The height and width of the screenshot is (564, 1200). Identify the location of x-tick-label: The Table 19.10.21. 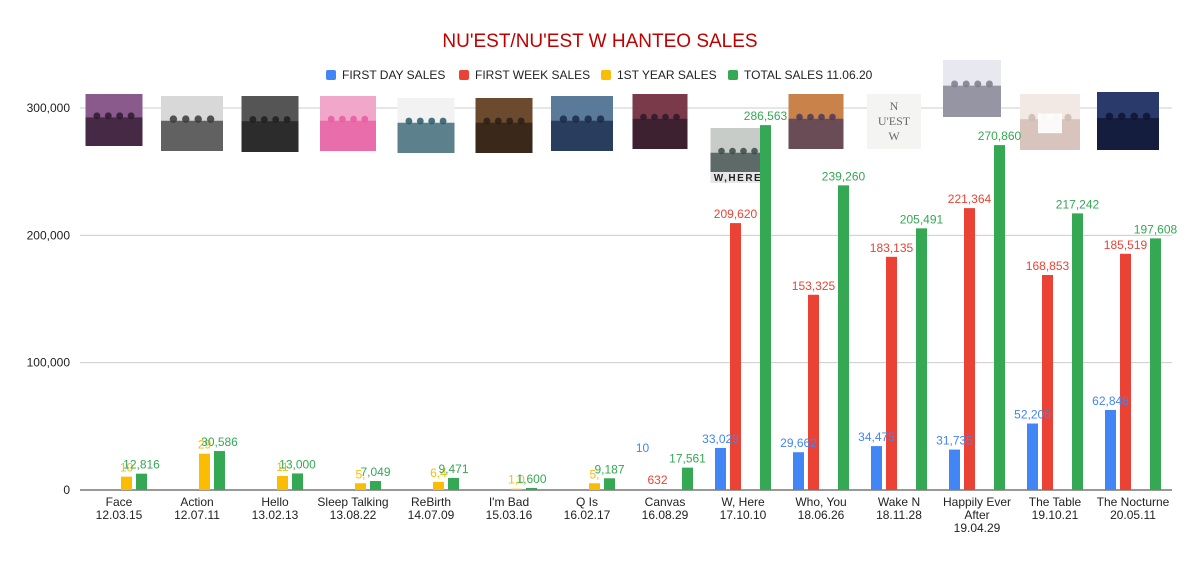
(1055, 508).